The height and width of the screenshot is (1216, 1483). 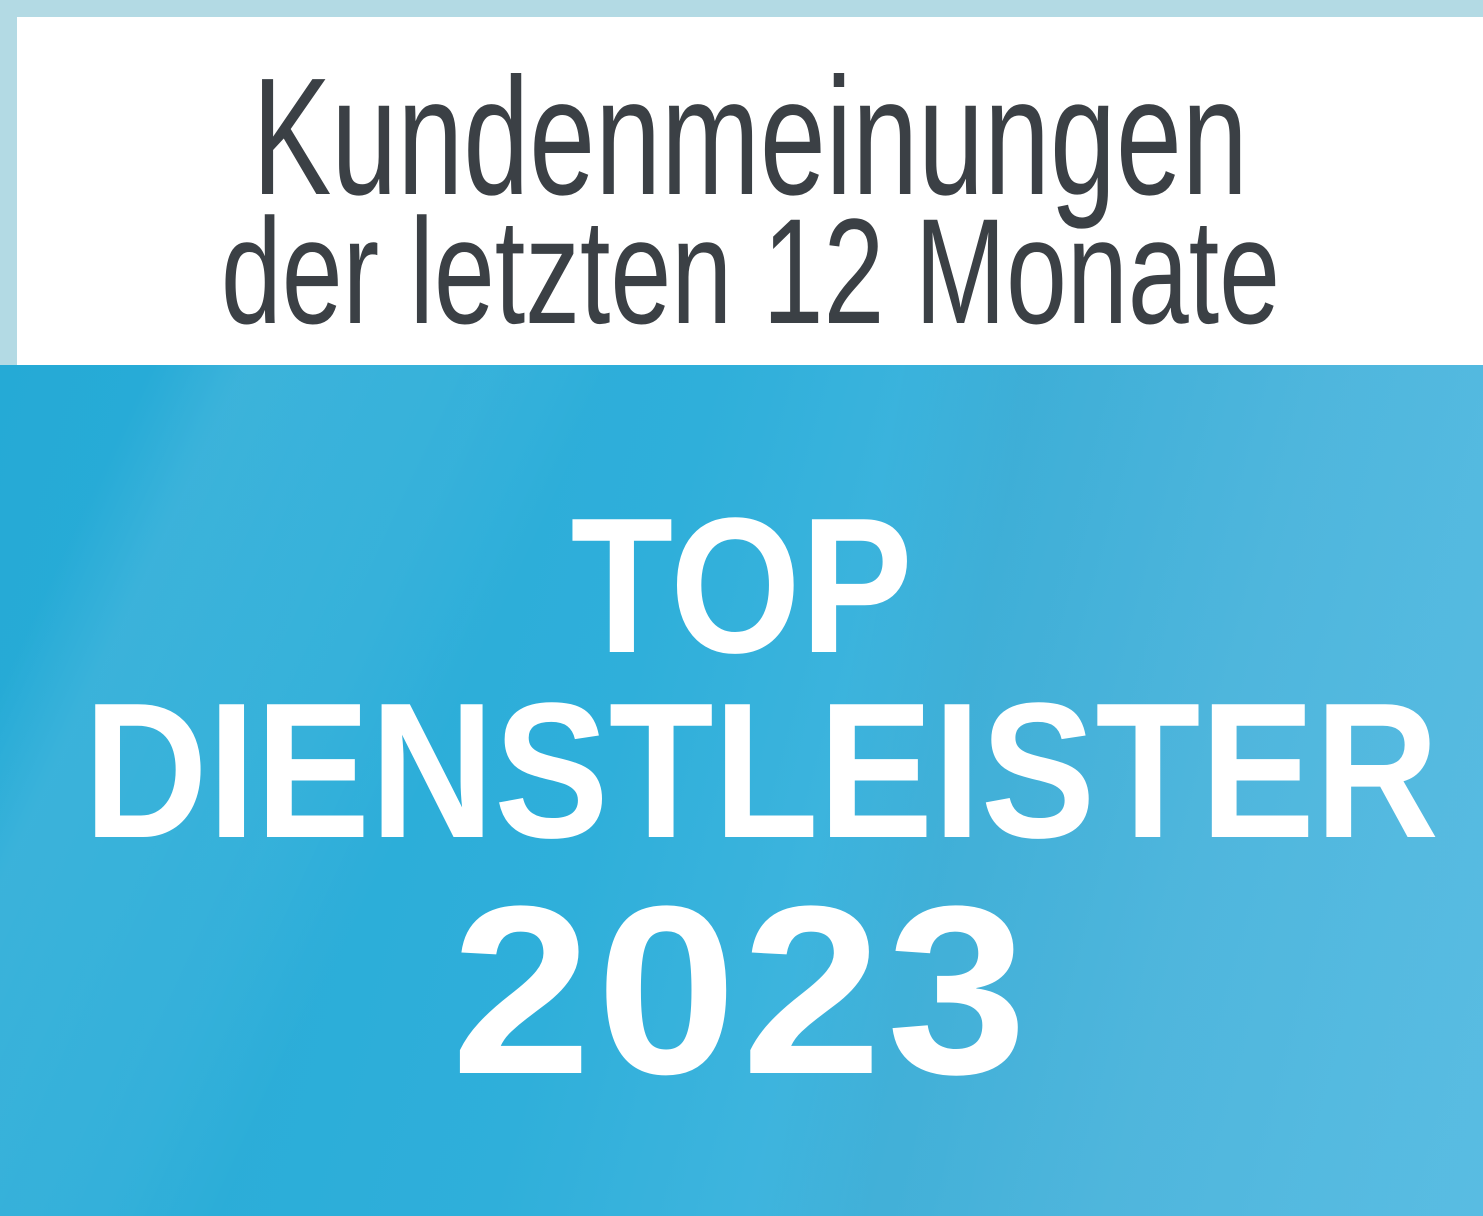 I want to click on header-subtitle: der letzten 12 Monate, so click(x=750, y=271).